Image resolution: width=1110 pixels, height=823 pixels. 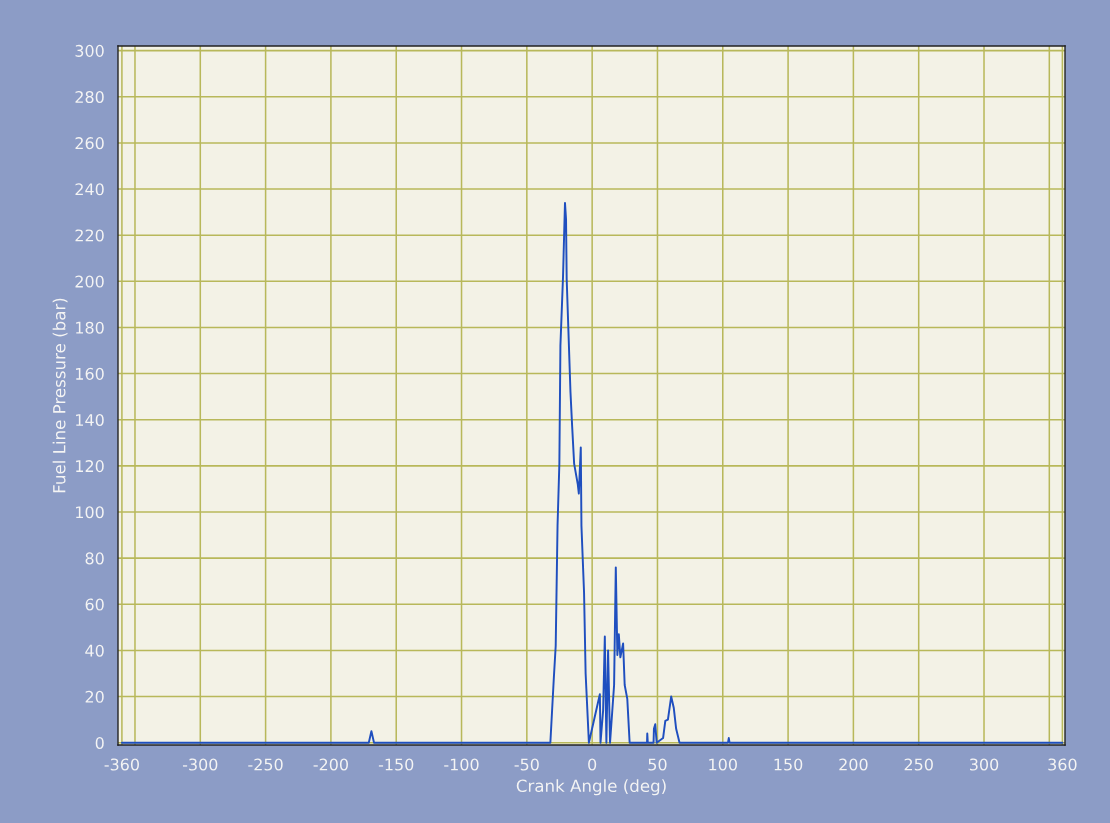 I want to click on x-tick-label: 100, so click(x=723, y=764).